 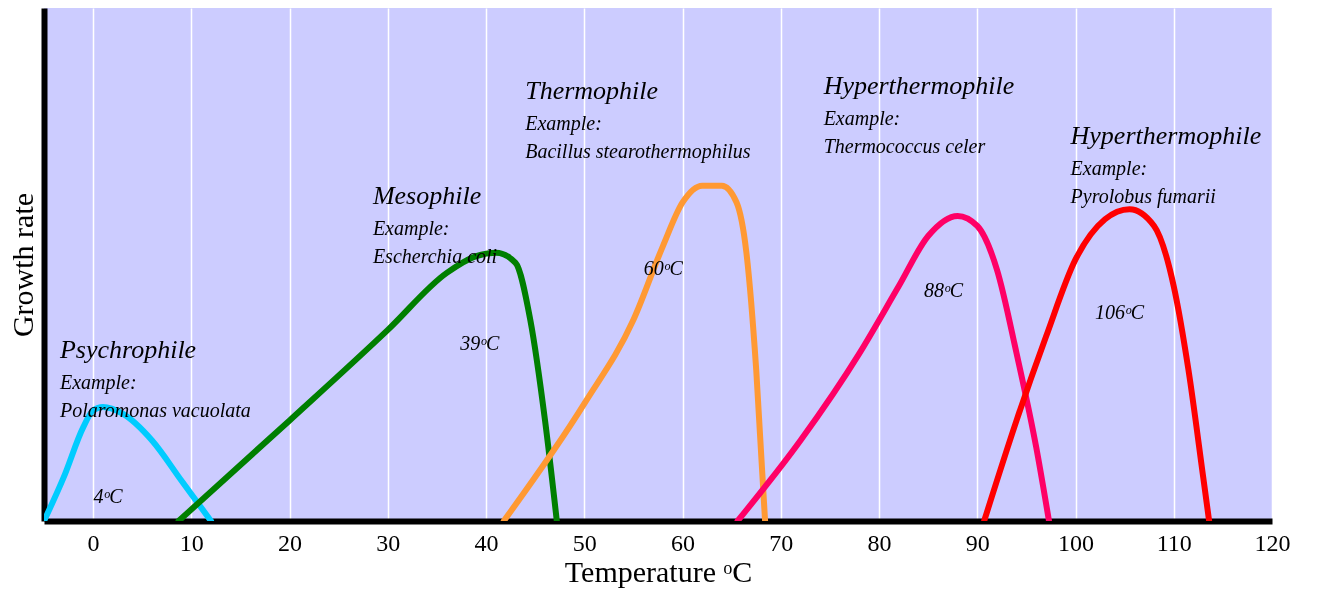 I want to click on x-tick-label: 40, so click(x=486, y=542).